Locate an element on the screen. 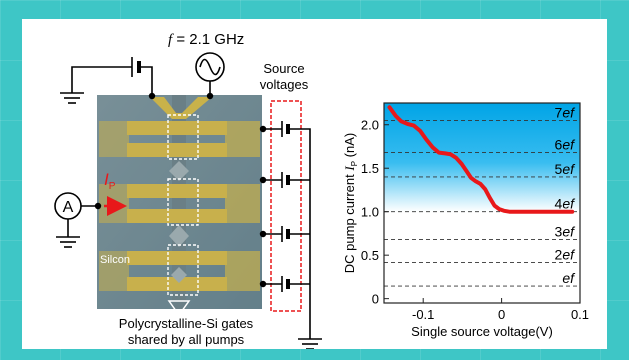  y-axis-label: DC pump current IP (nA) is located at coordinates (350, 203).